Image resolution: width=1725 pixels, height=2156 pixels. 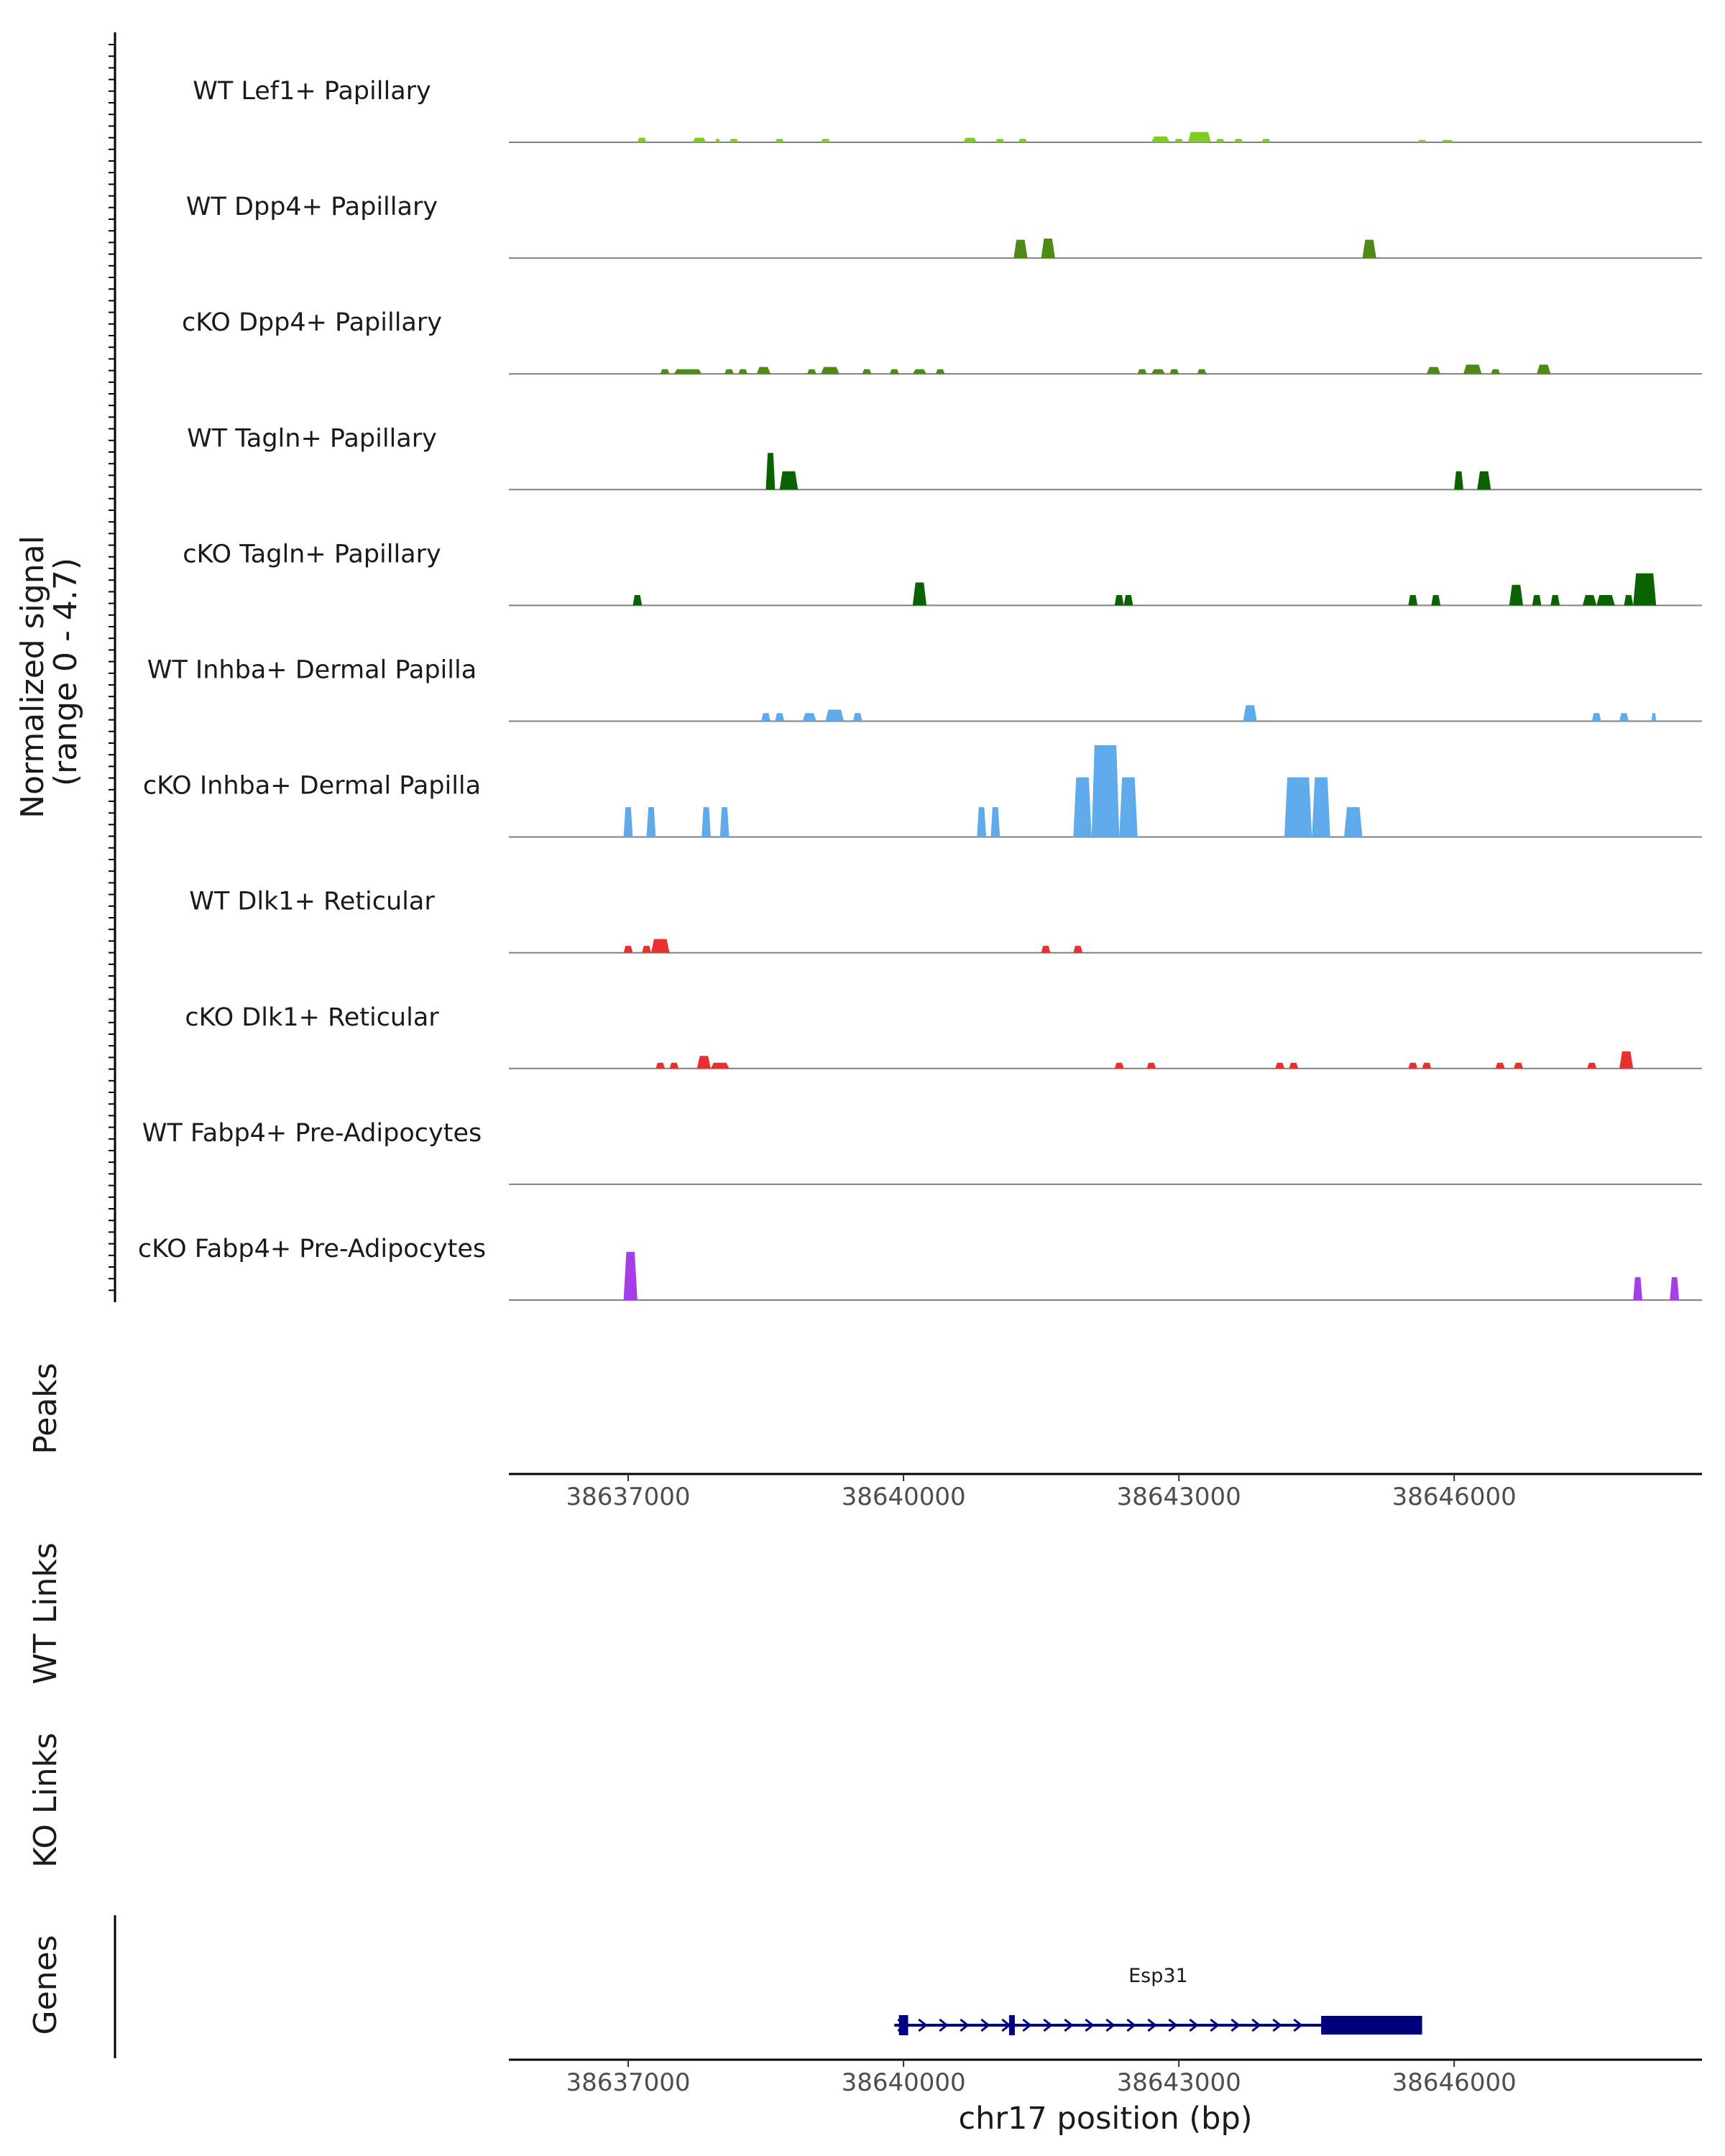 I want to click on track-2: cKO Dpp4+ Papillary, so click(x=942, y=341).